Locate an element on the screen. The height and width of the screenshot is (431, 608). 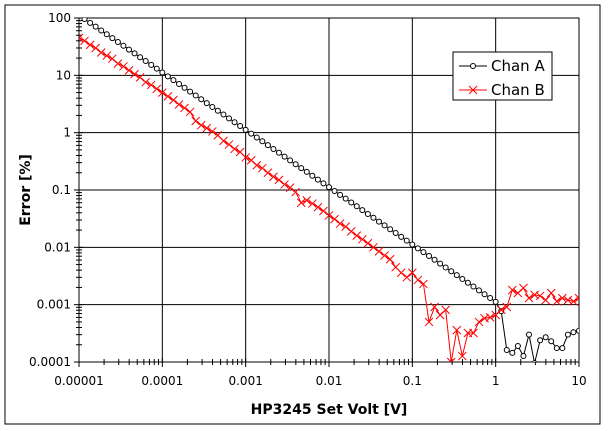
x-tick-label: 1 is located at coordinates (496, 381).